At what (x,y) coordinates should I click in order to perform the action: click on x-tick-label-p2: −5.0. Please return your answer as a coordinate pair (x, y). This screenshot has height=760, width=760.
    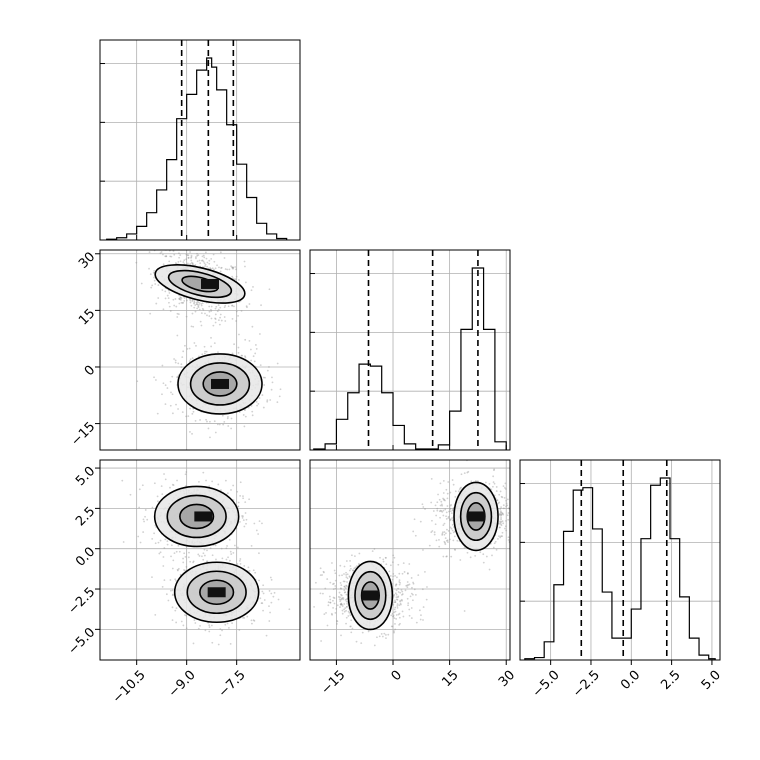
    Looking at the image, I should click on (546, 684).